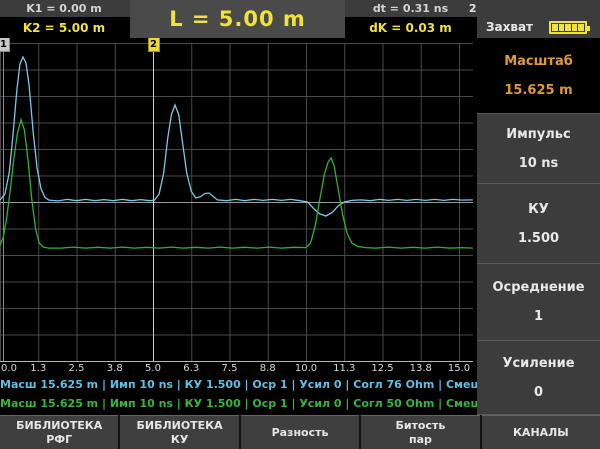 The width and height of the screenshot is (600, 449). Describe the element at coordinates (153, 44) in the screenshot. I see `cursor2-marker: 2` at that location.